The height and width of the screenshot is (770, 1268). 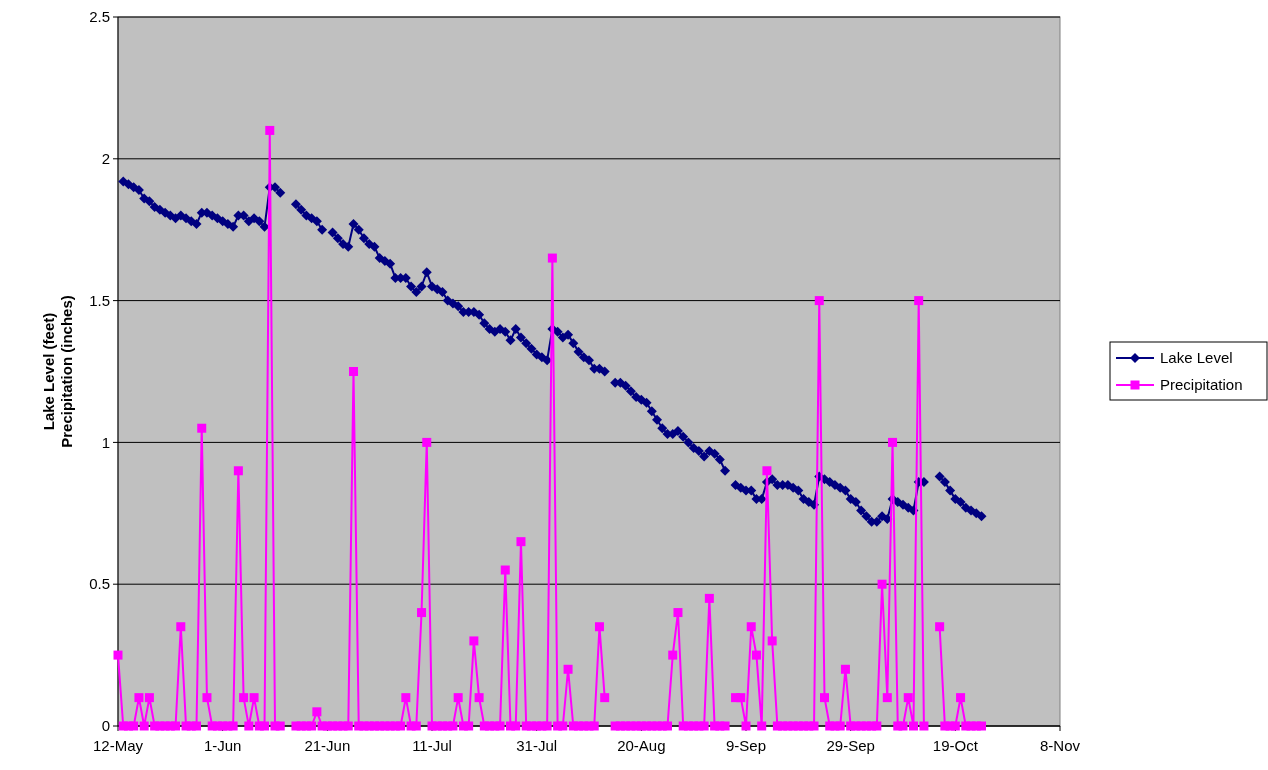 I want to click on y-tick-label: 1.5, so click(x=99, y=300).